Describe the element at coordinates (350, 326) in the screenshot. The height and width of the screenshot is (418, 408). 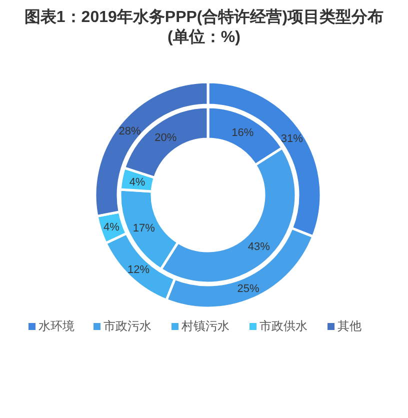
I see `legend-label: 其他` at that location.